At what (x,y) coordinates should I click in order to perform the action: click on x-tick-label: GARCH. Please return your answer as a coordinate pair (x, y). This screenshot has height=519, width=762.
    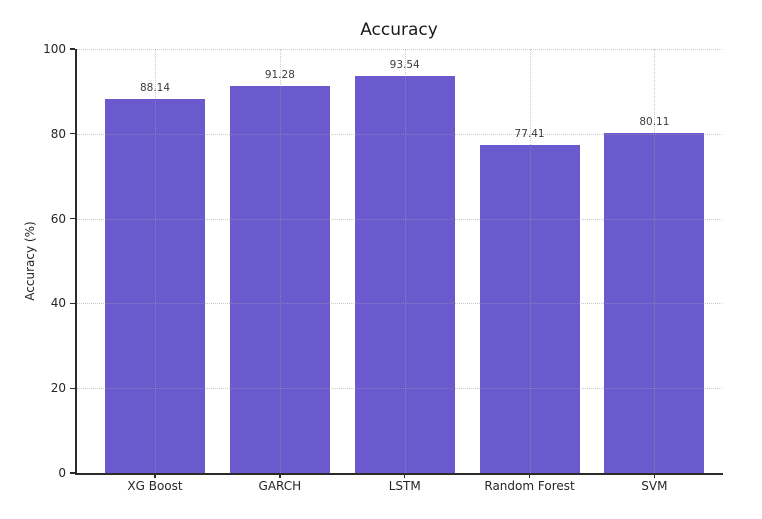
    Looking at the image, I should click on (280, 486).